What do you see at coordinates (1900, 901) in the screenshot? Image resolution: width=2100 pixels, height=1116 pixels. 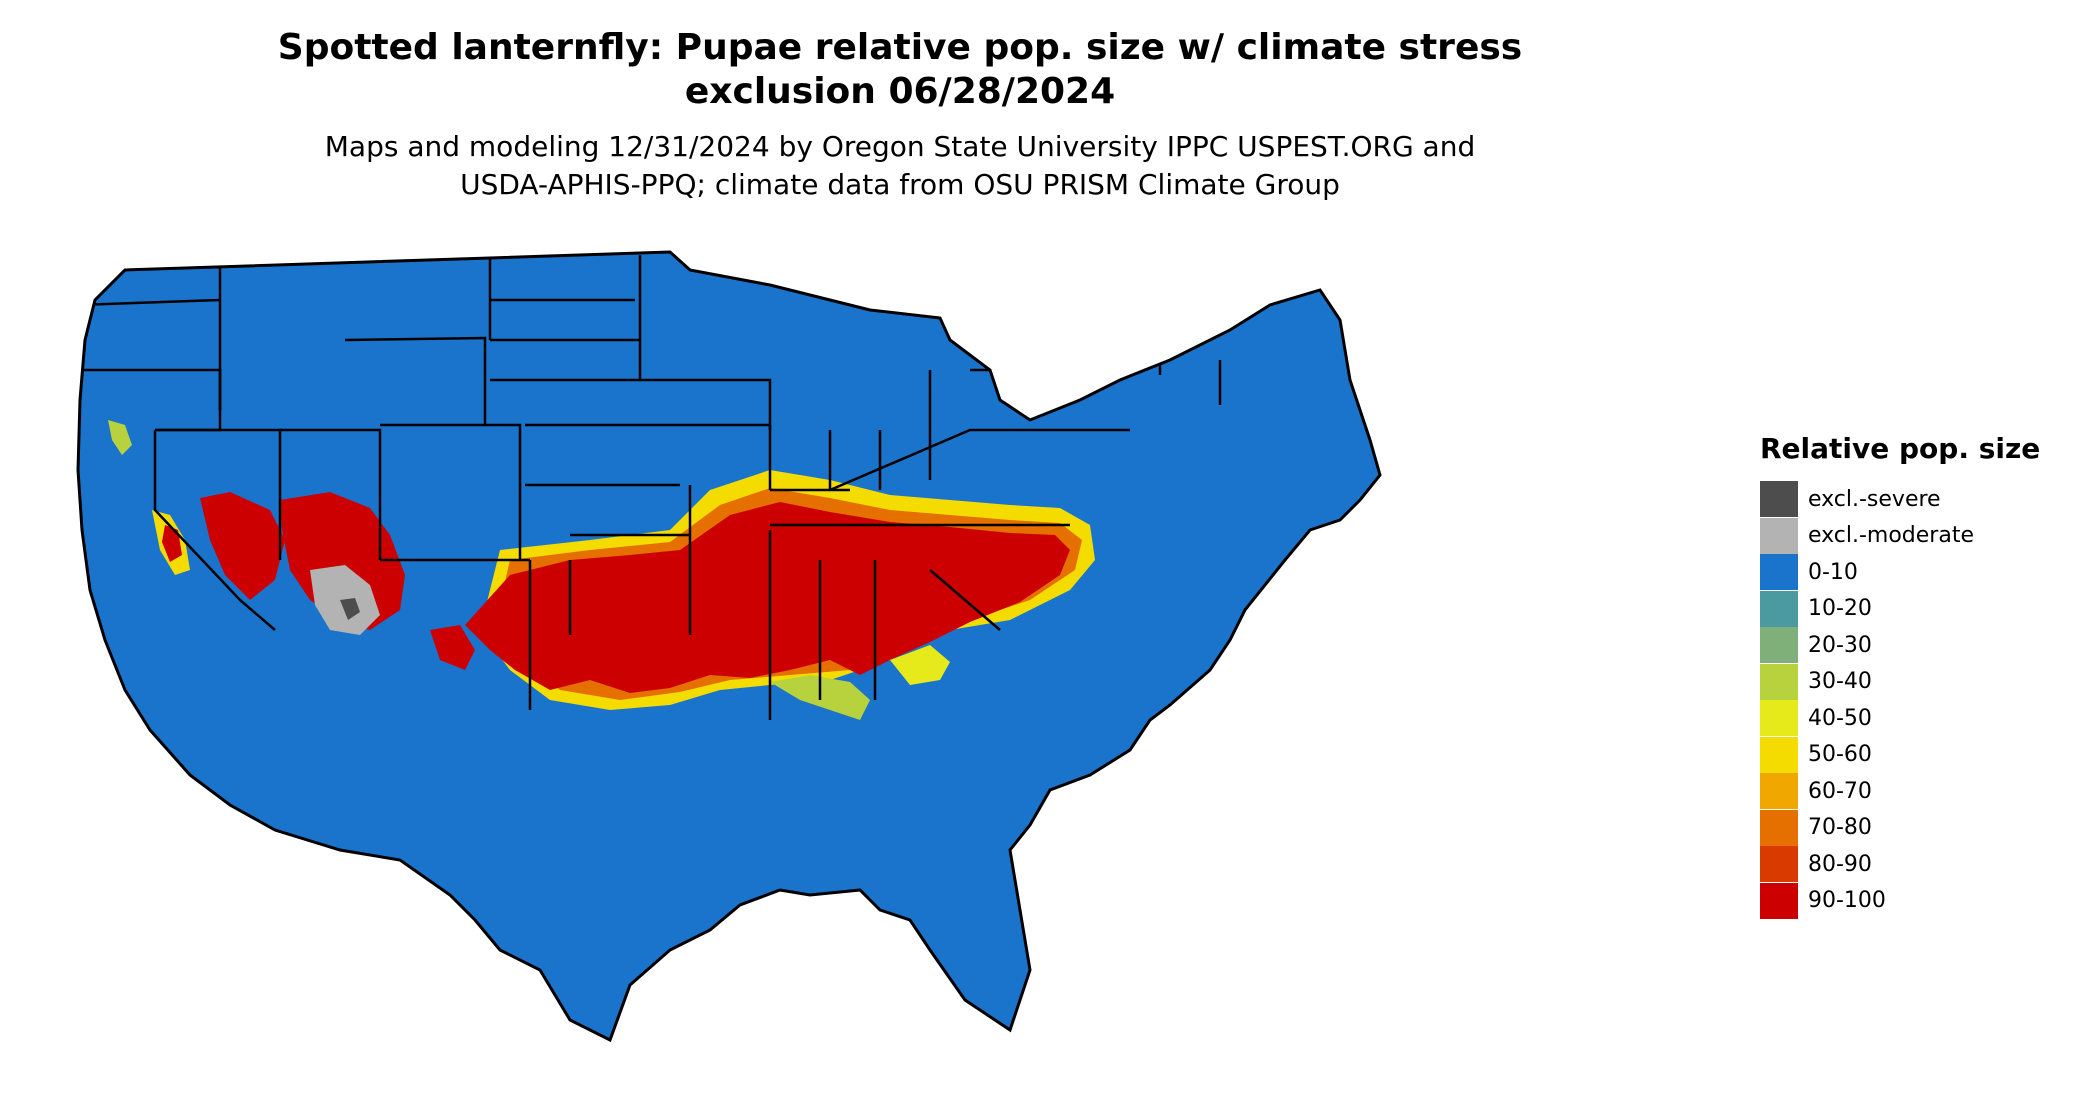 I see `legend-item: 90-100` at bounding box center [1900, 901].